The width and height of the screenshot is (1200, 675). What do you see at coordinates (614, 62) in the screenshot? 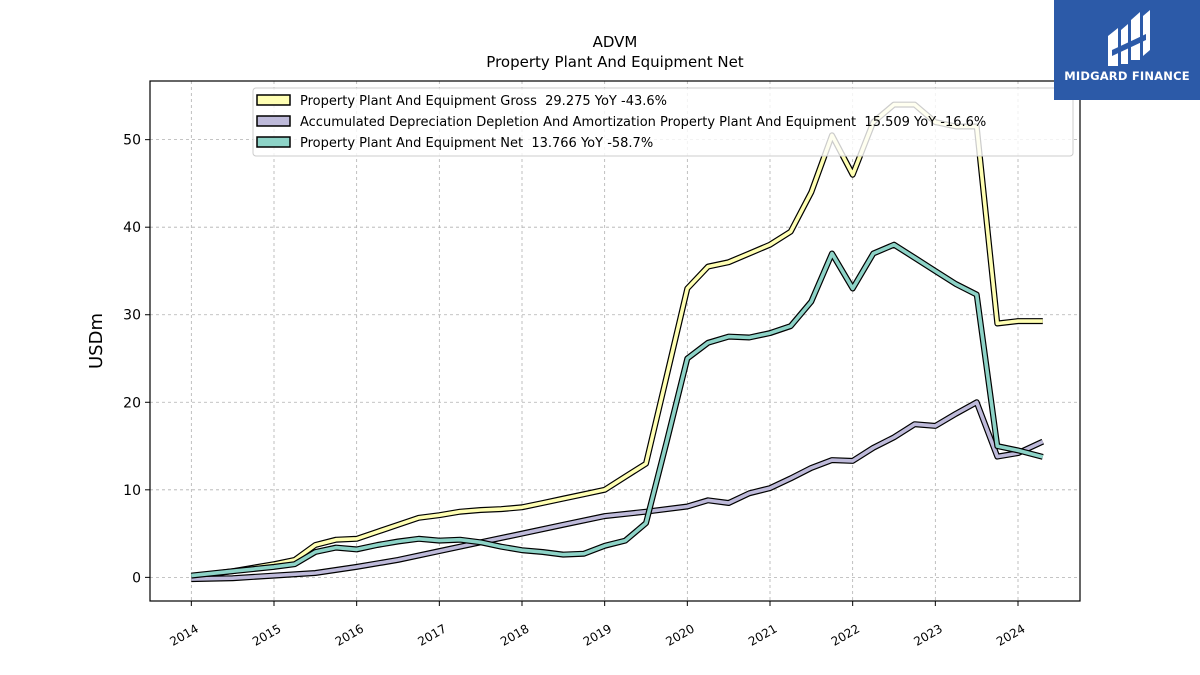
I see `chart-subtitle: Property Plant And Equipment Net` at bounding box center [614, 62].